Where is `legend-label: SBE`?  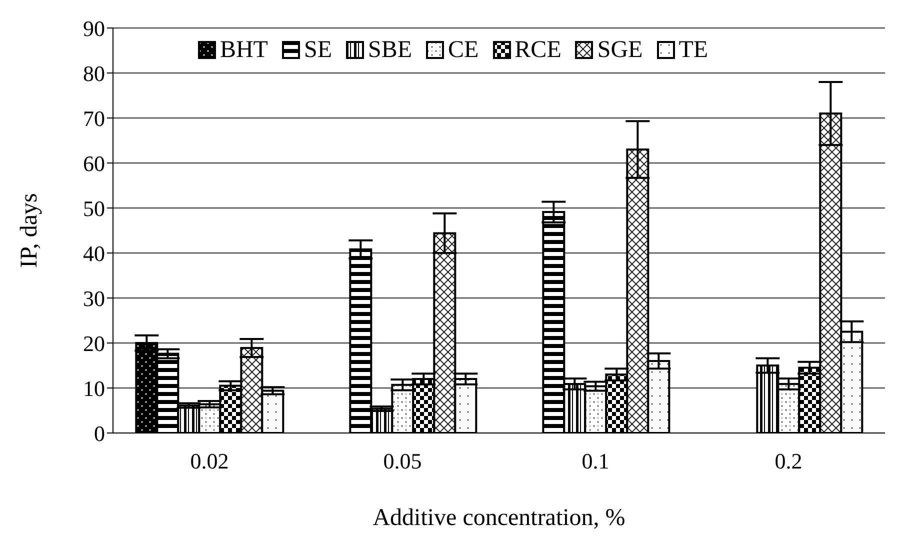 legend-label: SBE is located at coordinates (390, 50).